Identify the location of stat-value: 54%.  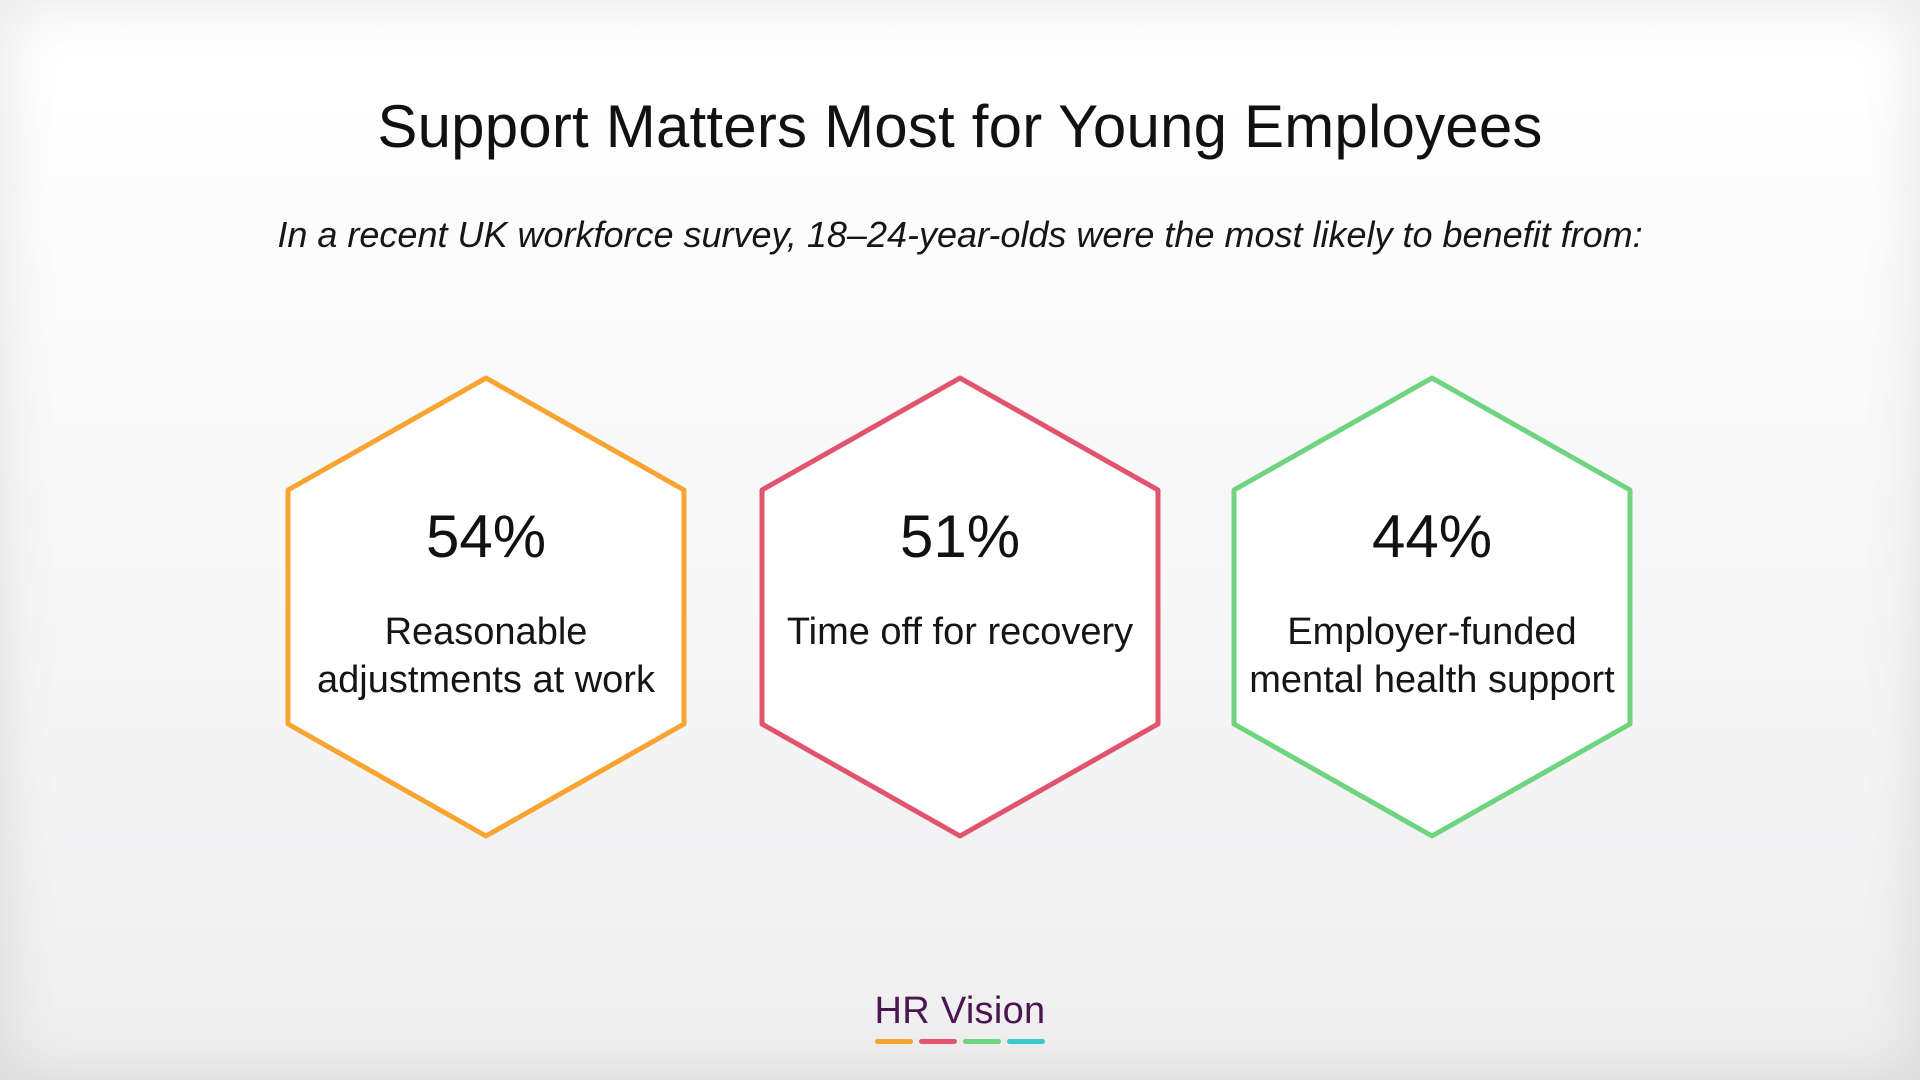
(486, 536).